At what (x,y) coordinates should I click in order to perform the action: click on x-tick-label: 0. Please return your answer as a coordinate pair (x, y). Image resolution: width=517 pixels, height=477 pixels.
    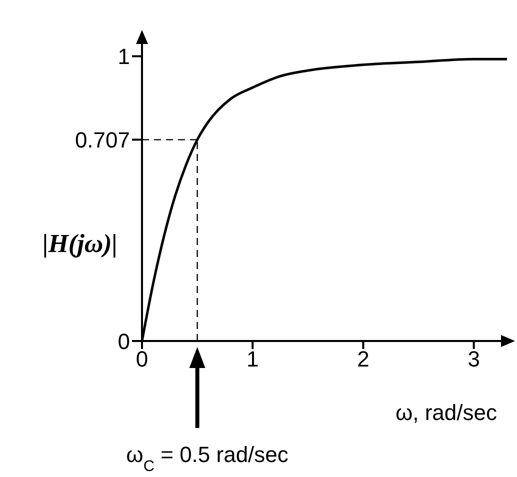
    Looking at the image, I should click on (142, 359).